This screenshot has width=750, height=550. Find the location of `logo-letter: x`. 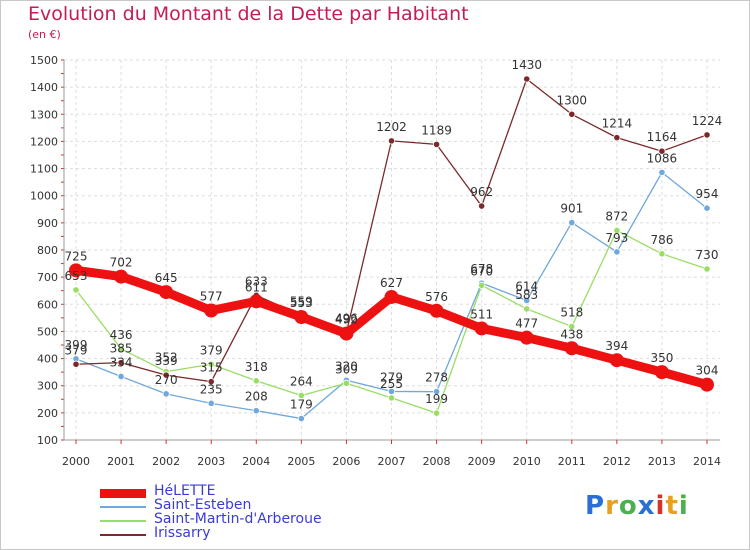

logo-letter: x is located at coordinates (646, 506).